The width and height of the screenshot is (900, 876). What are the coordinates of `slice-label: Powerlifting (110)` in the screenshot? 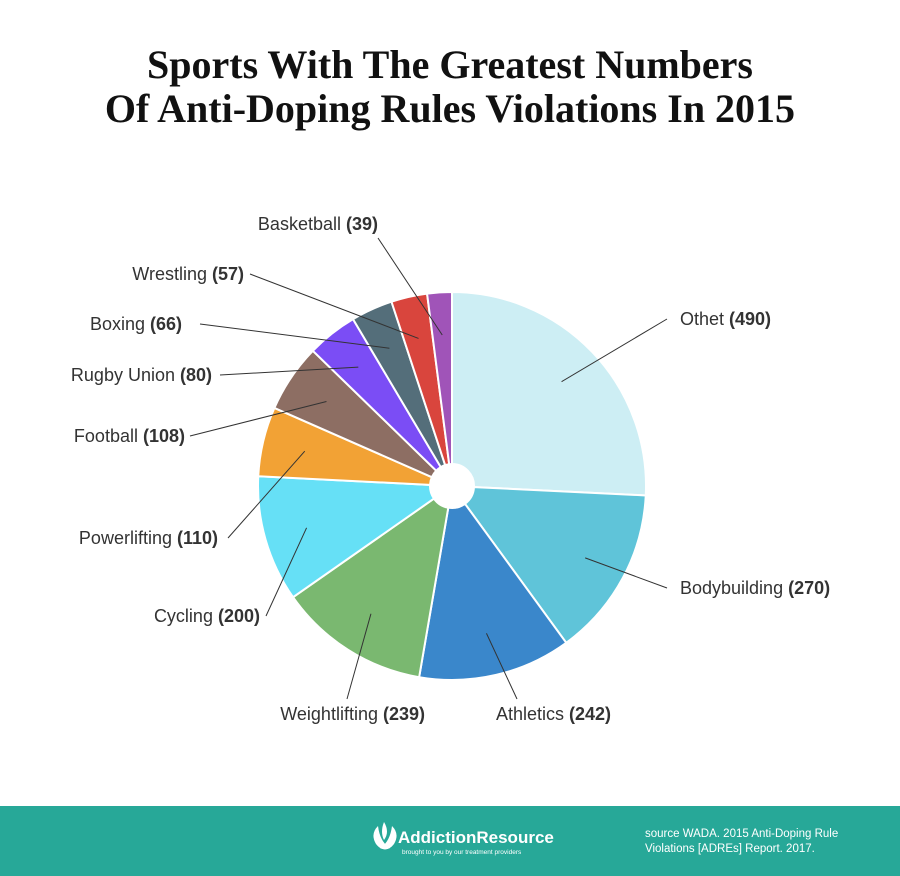 It's located at (148, 538).